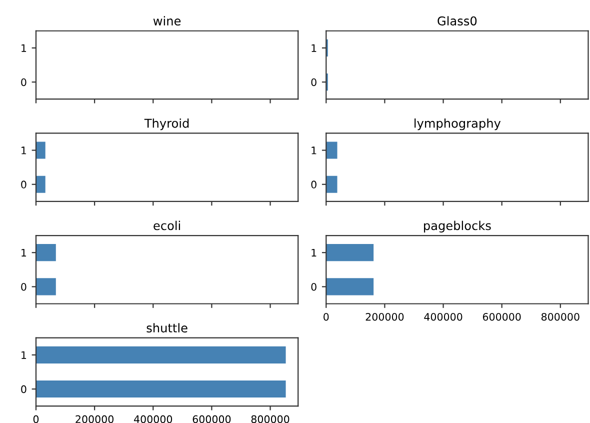 This screenshot has width=590, height=423. What do you see at coordinates (457, 21) in the screenshot?
I see `chart-title: Glass0` at bounding box center [457, 21].